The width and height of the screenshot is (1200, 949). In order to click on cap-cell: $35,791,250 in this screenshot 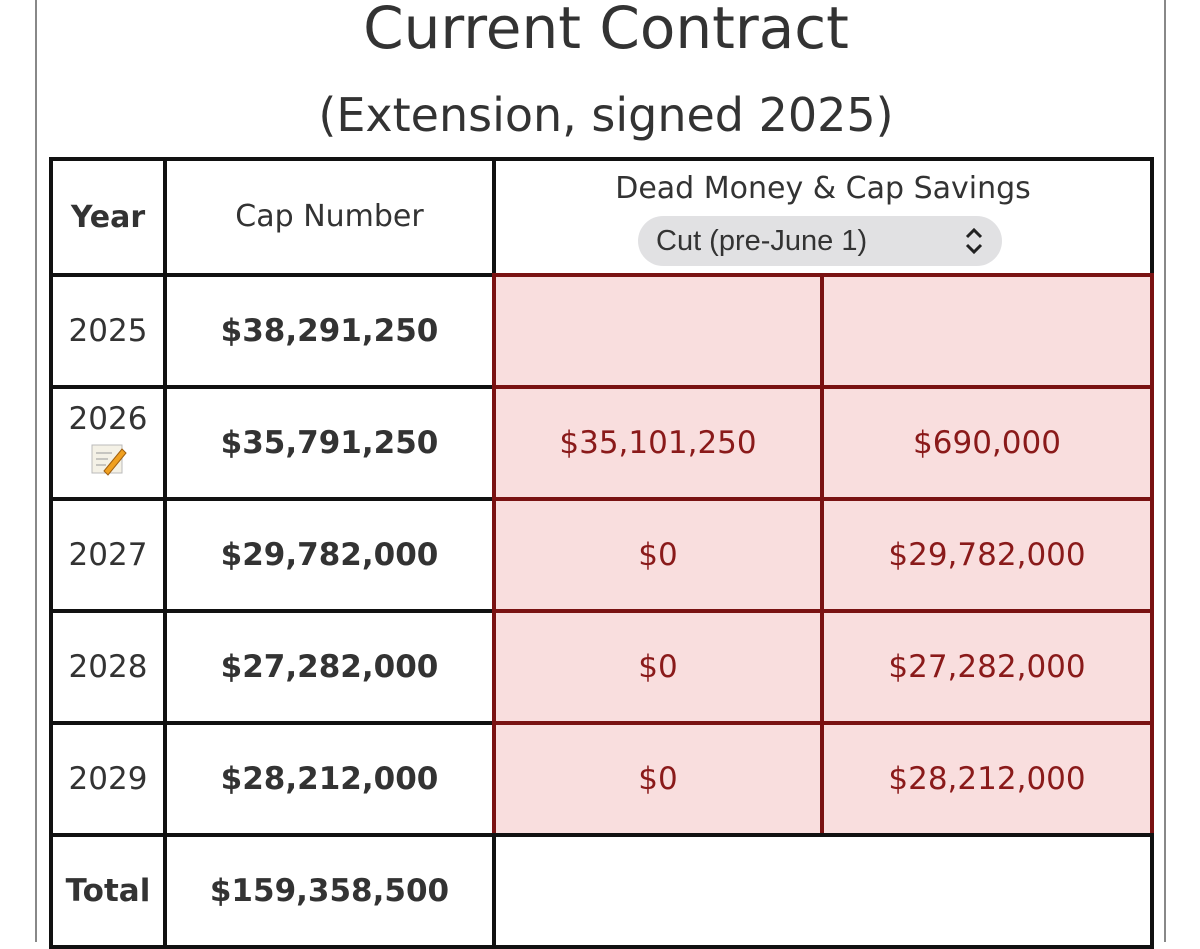, I will do `click(329, 443)`.